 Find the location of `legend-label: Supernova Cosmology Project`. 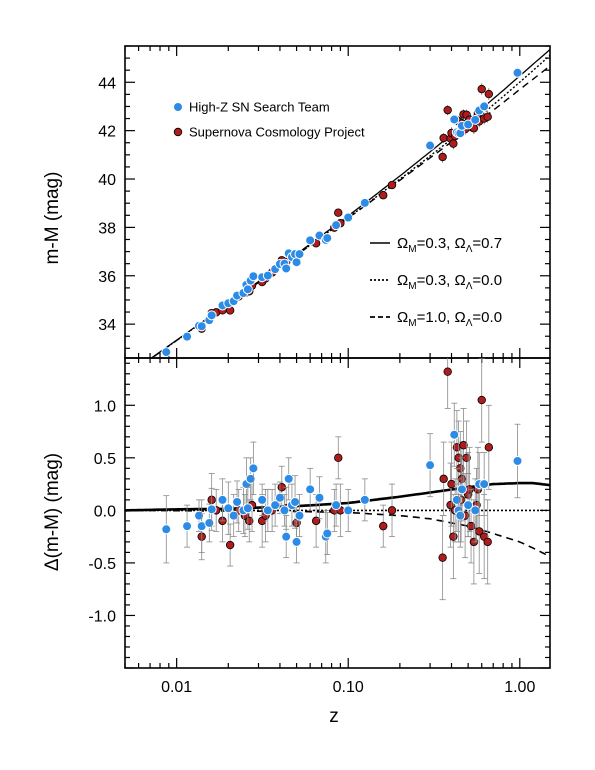

legend-label: Supernova Cosmology Project is located at coordinates (277, 132).